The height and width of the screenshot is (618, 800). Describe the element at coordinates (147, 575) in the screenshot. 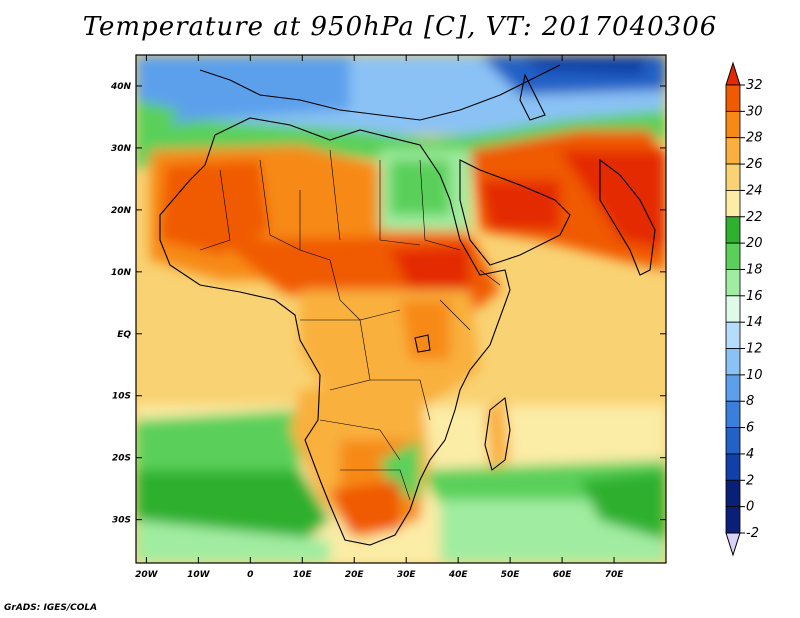

I see `lon-label: 20W` at that location.